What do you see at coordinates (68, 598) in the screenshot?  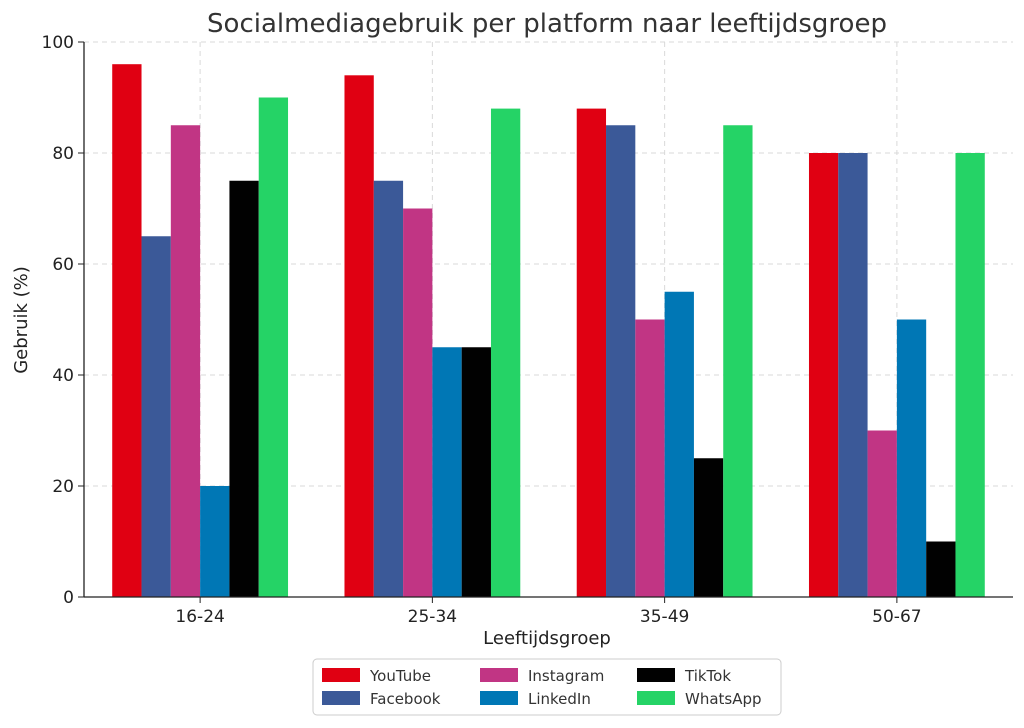 I see `y-tick-label: 0` at bounding box center [68, 598].